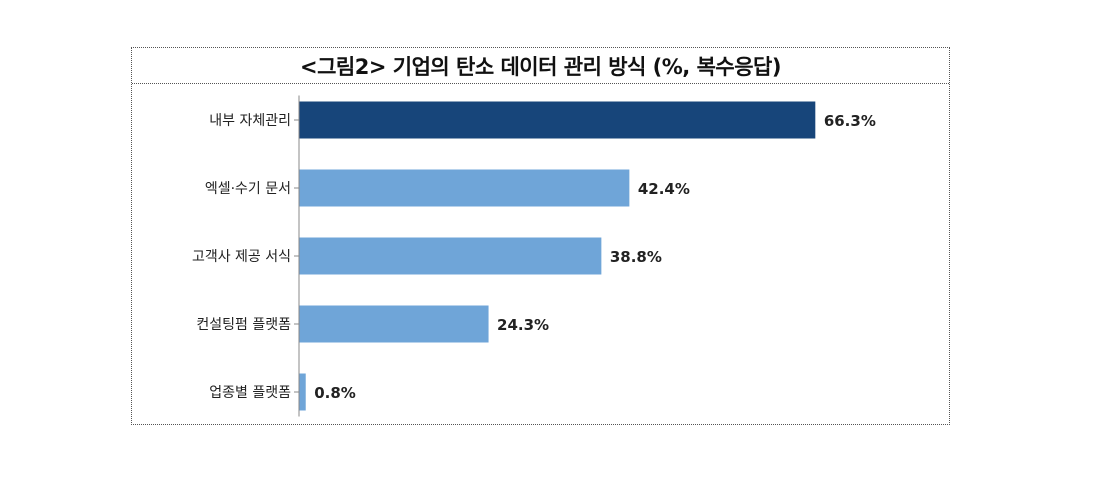 The width and height of the screenshot is (1102, 487). I want to click on chart-title: <그림2> 기업의 탄소 데이터 관리 방식 (%, 복수응답), so click(540, 66).